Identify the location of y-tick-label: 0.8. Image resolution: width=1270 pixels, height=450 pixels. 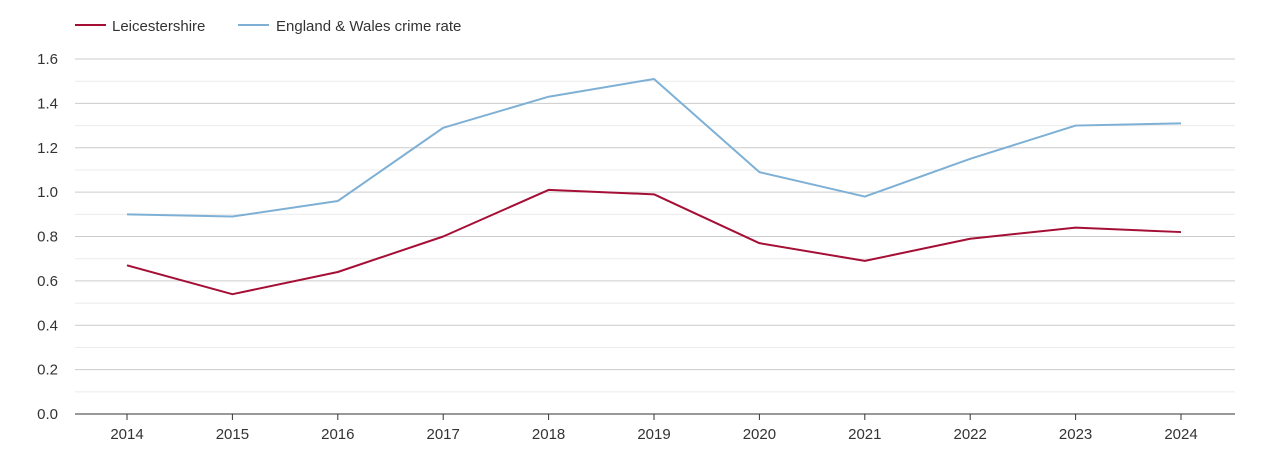
(47, 237).